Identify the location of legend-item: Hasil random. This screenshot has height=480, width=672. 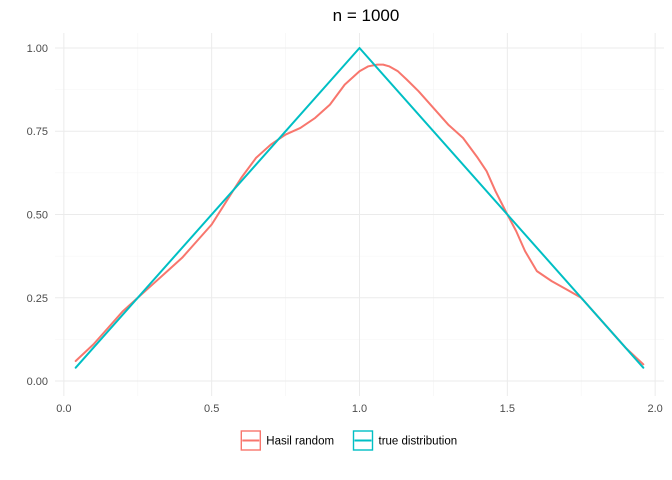
(287, 440).